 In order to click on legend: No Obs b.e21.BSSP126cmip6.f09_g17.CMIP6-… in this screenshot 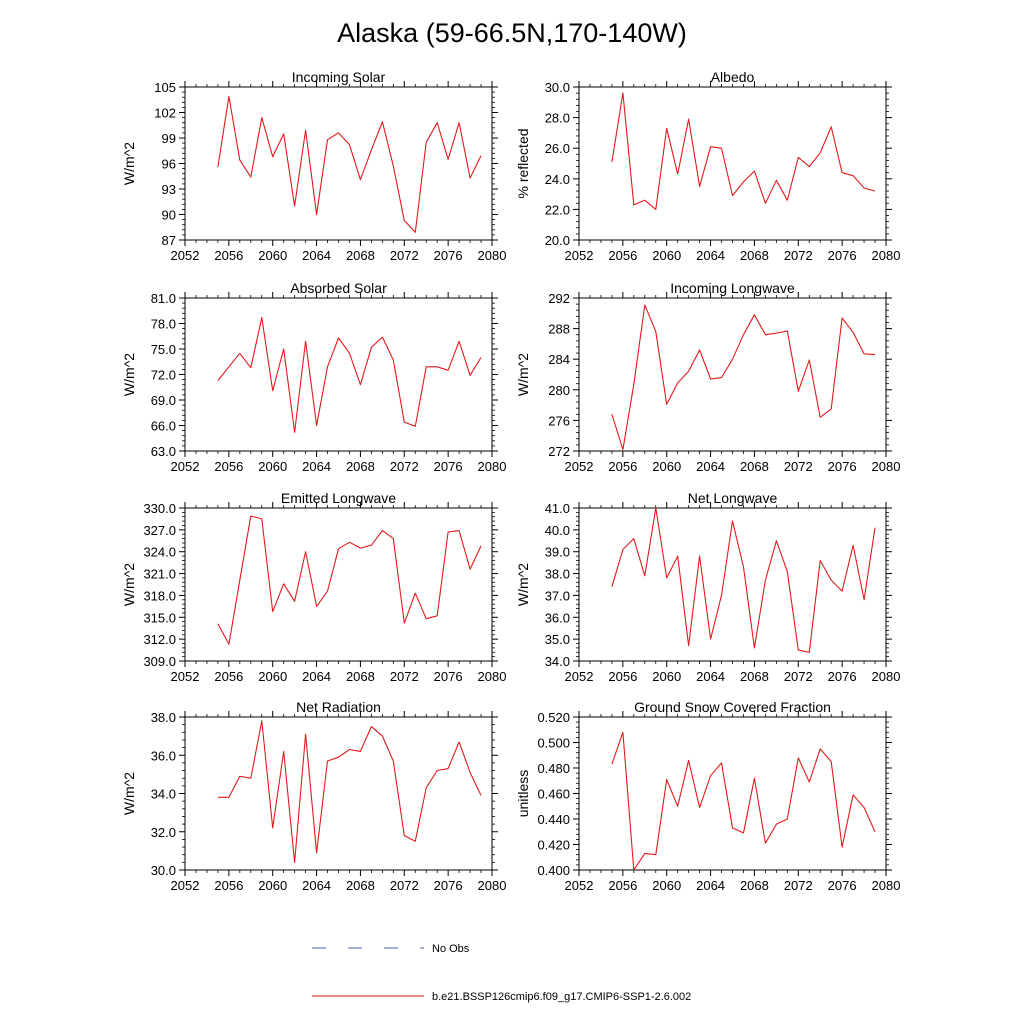, I will do `click(501, 973)`.